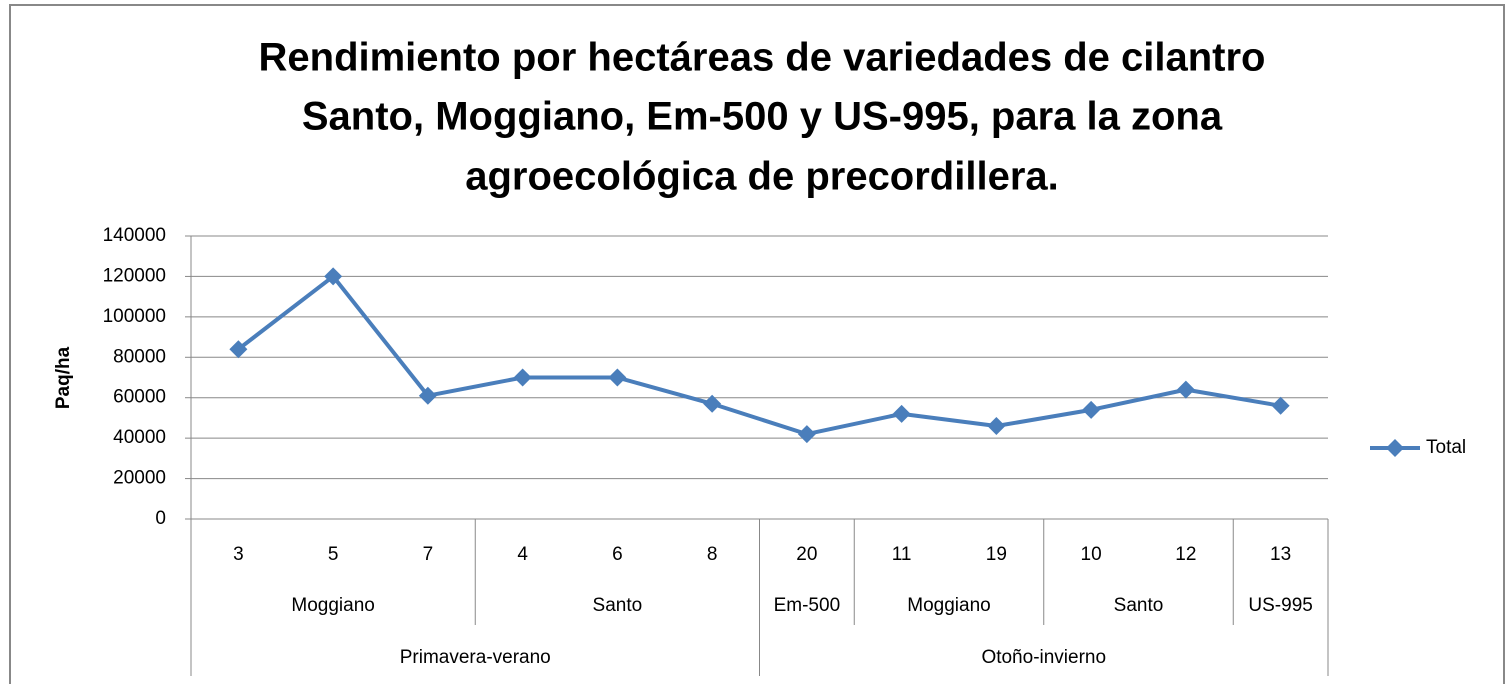 This screenshot has width=1507, height=689. I want to click on group-label: Em-500, so click(807, 605).